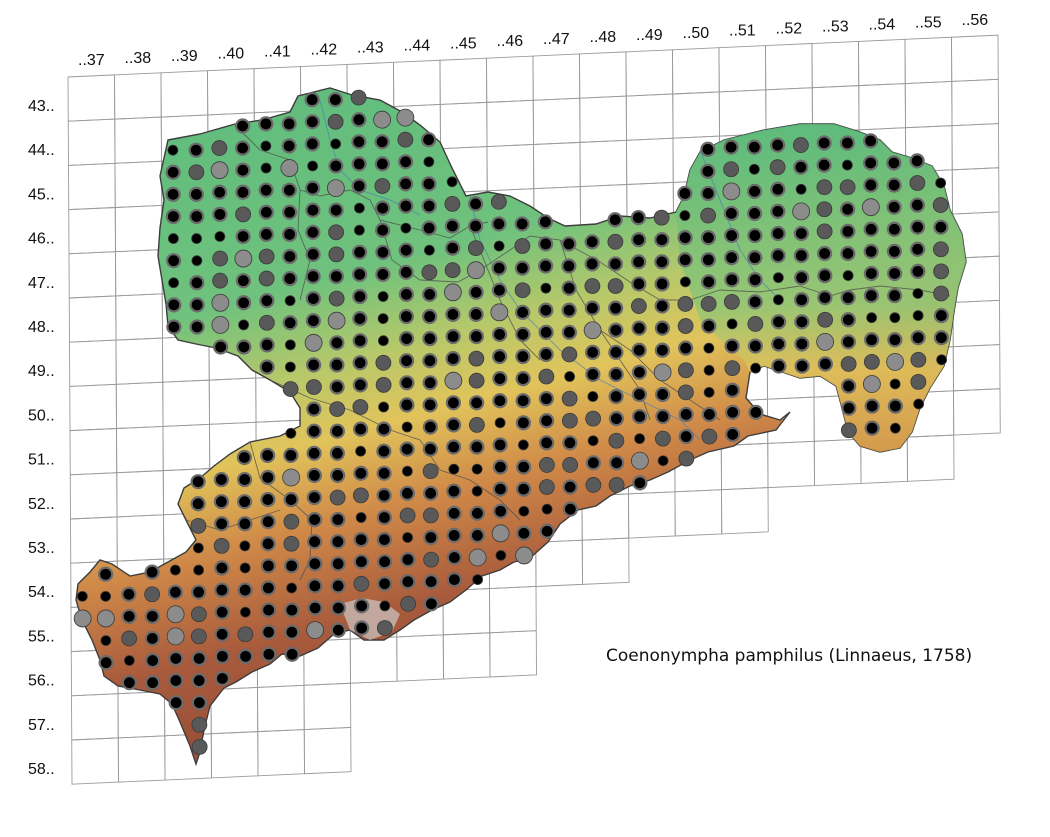 Image resolution: width=1050 pixels, height=837 pixels. What do you see at coordinates (41, 327) in the screenshot?
I see `row-label: 48..` at bounding box center [41, 327].